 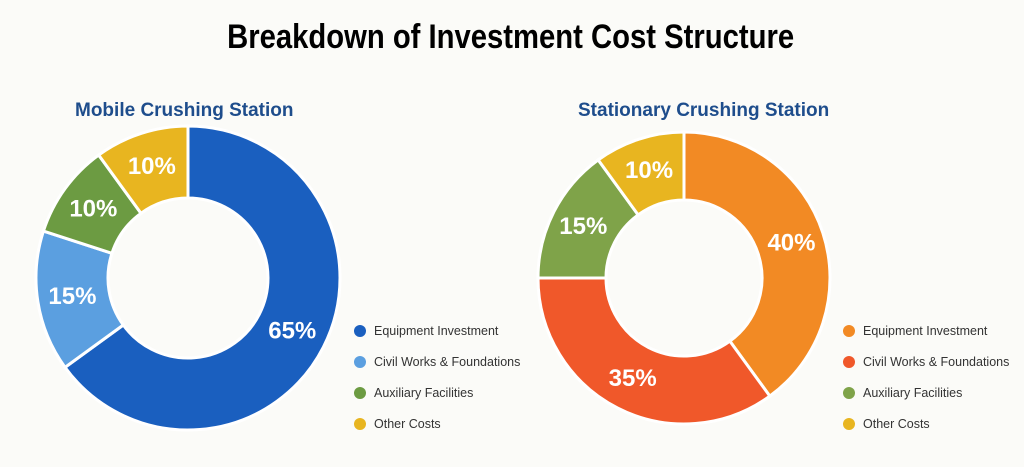 I want to click on slice-label: 40%, so click(x=791, y=243).